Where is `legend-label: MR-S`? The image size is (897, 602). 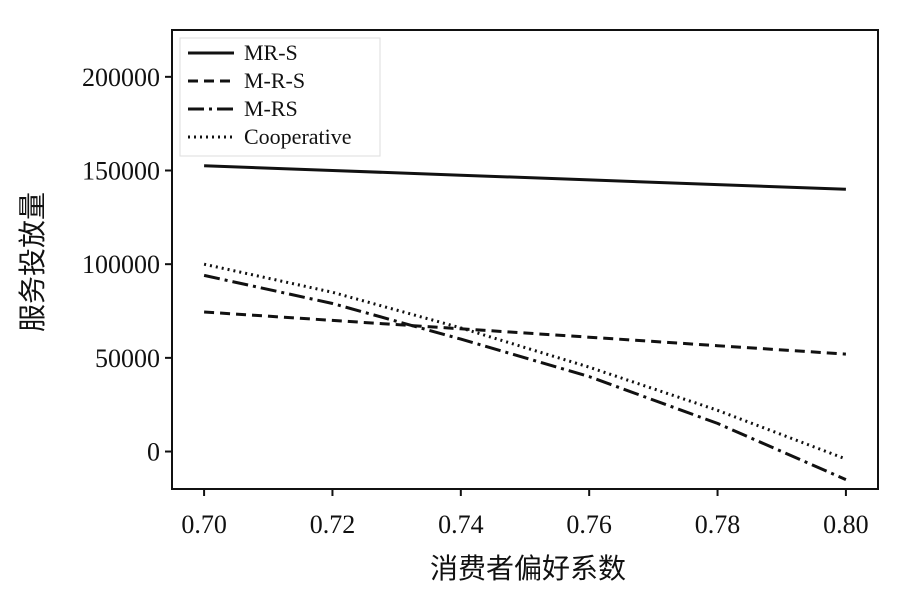 legend-label: MR-S is located at coordinates (271, 52).